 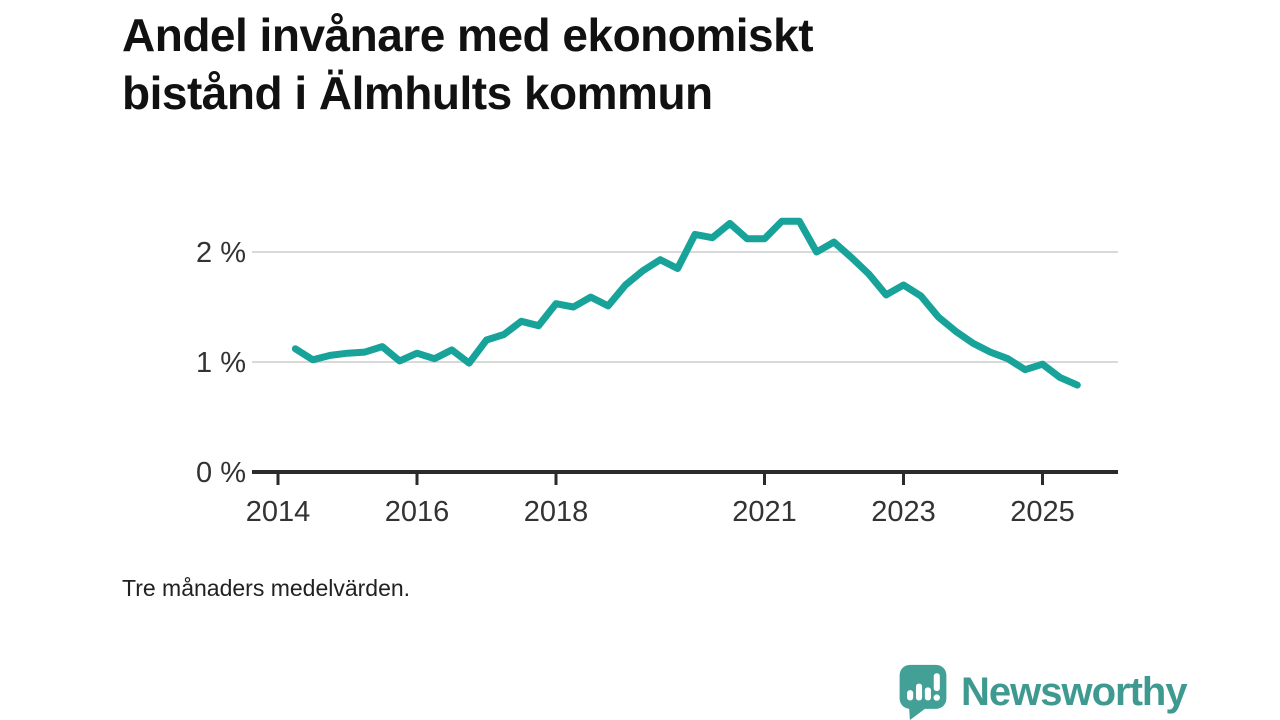 What do you see at coordinates (903, 512) in the screenshot?
I see `x-tick-label: 2023` at bounding box center [903, 512].